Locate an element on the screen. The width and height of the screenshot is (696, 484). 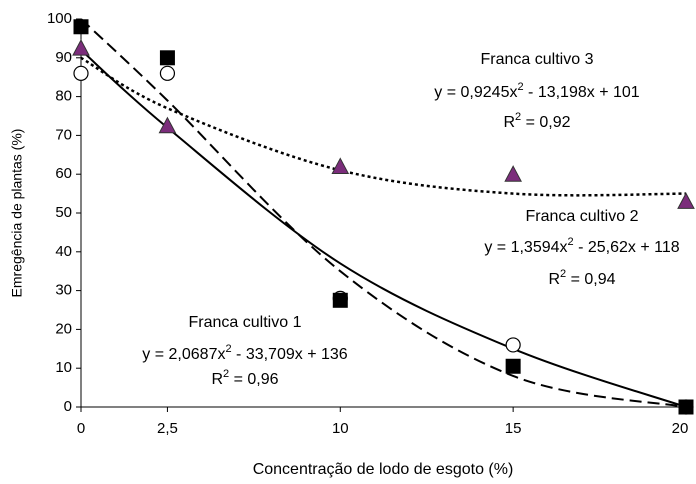
annotation: R2 = 0,92 is located at coordinates (536, 121).